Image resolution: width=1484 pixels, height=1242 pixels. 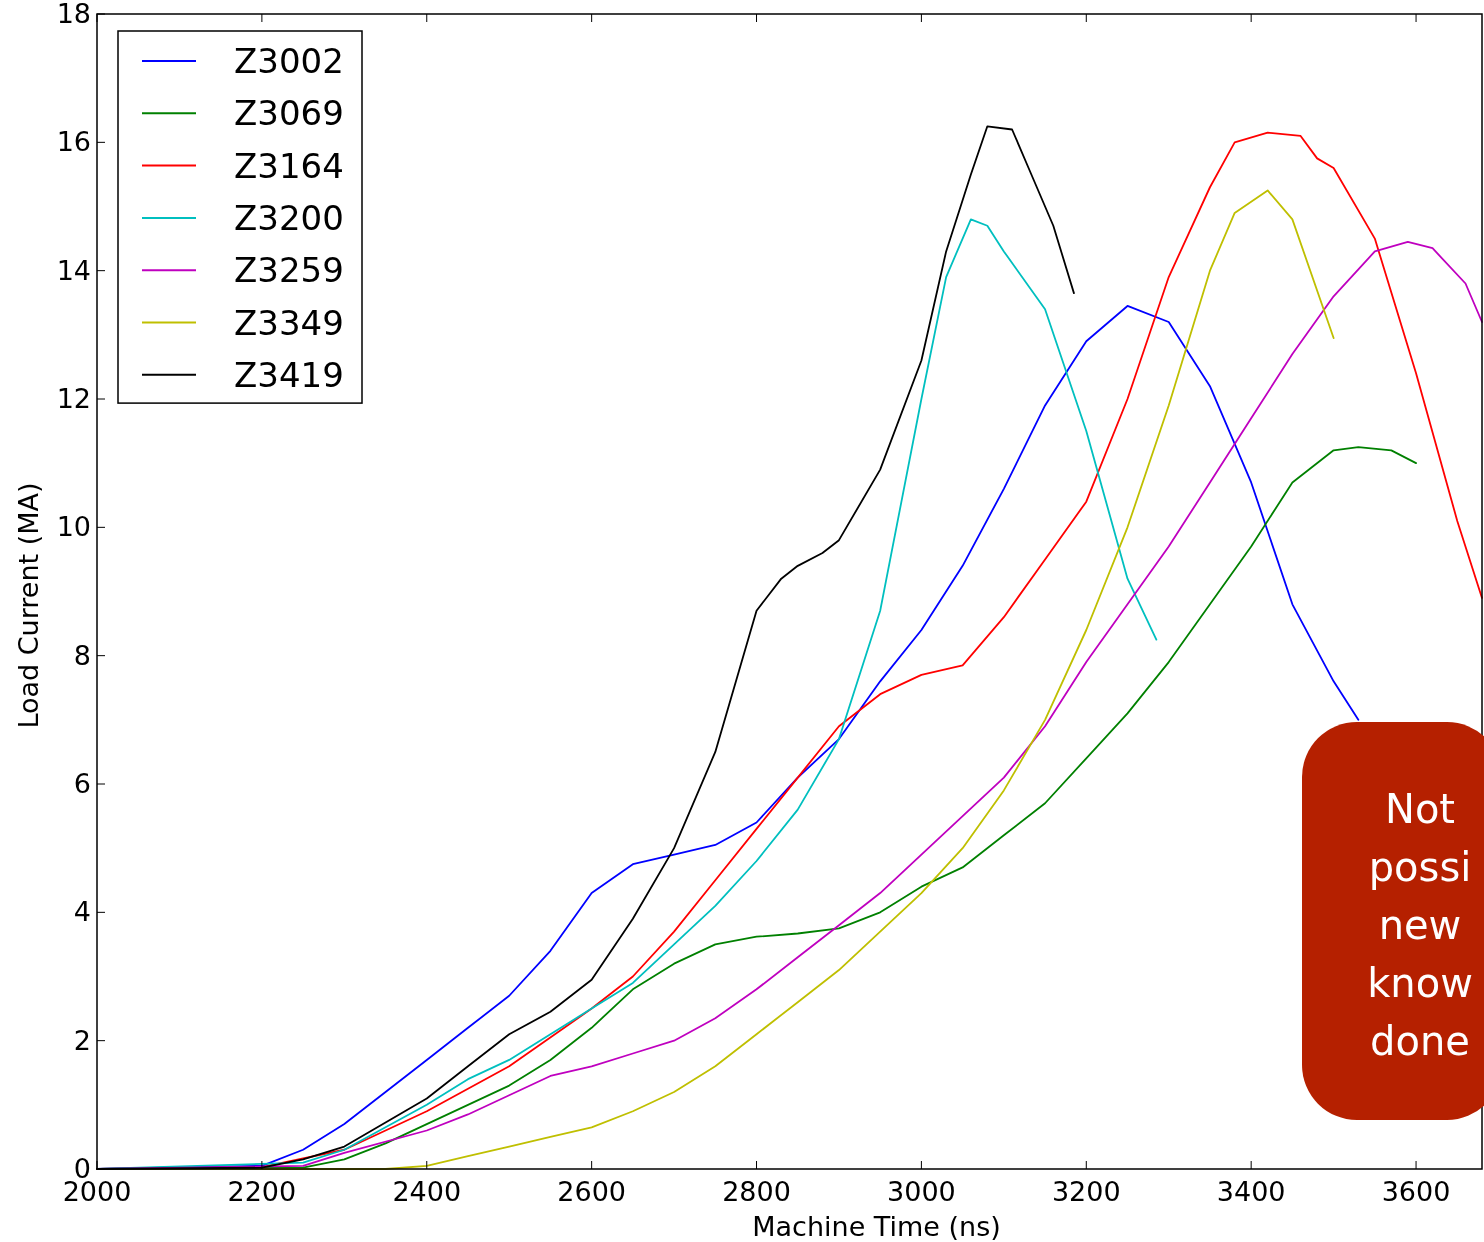 I want to click on y-tick-label: 10, so click(x=73, y=527).